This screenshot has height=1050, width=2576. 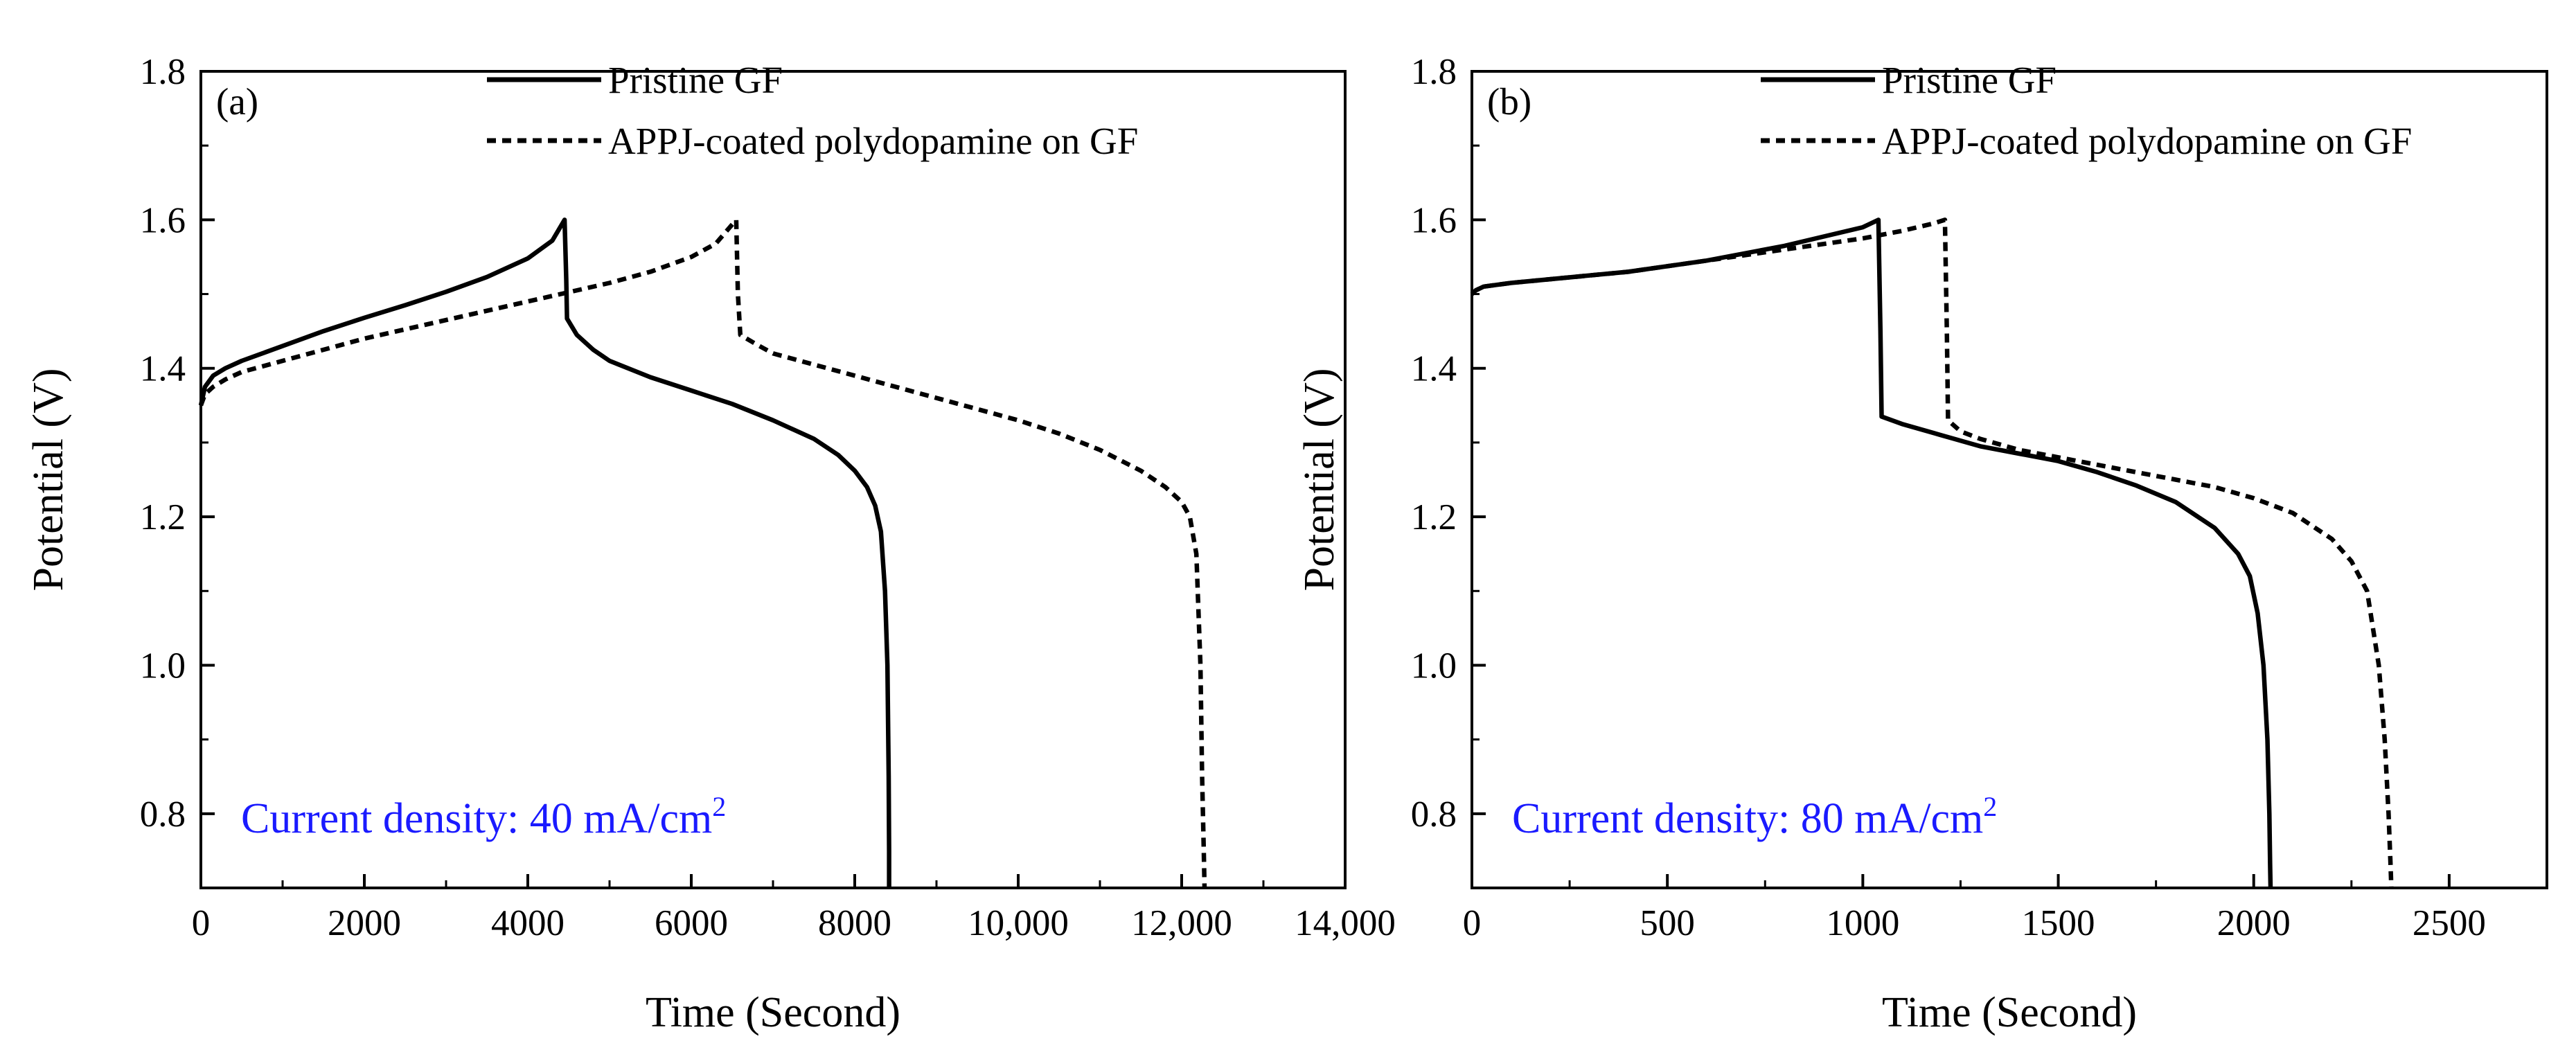 What do you see at coordinates (1345, 923) in the screenshot?
I see `panel-a-x-tick-label: 14,000` at bounding box center [1345, 923].